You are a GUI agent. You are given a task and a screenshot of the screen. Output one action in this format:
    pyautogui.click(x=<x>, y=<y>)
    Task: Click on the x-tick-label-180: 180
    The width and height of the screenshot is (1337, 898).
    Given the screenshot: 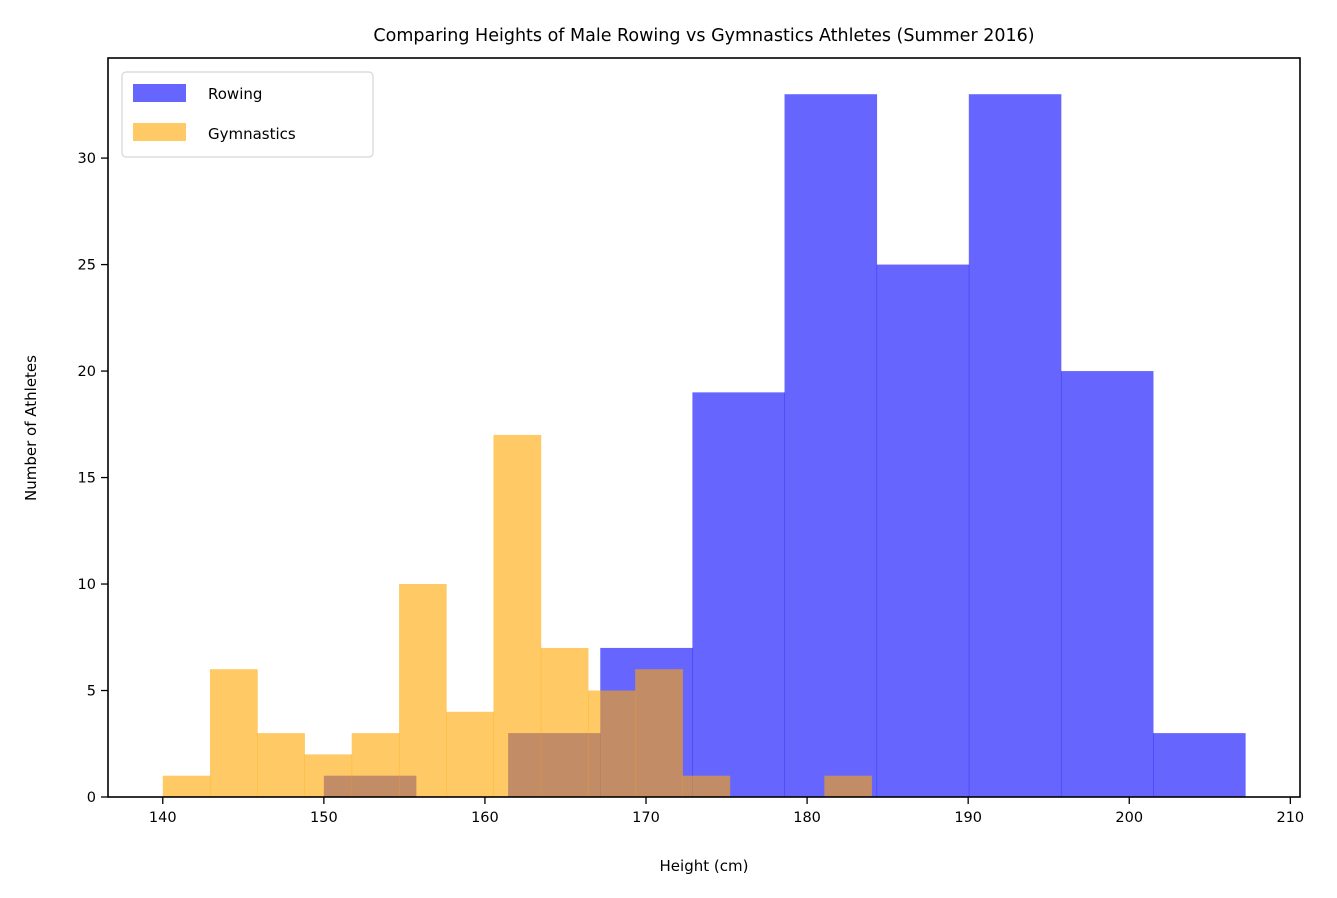 What is the action you would take?
    pyautogui.click(x=807, y=818)
    